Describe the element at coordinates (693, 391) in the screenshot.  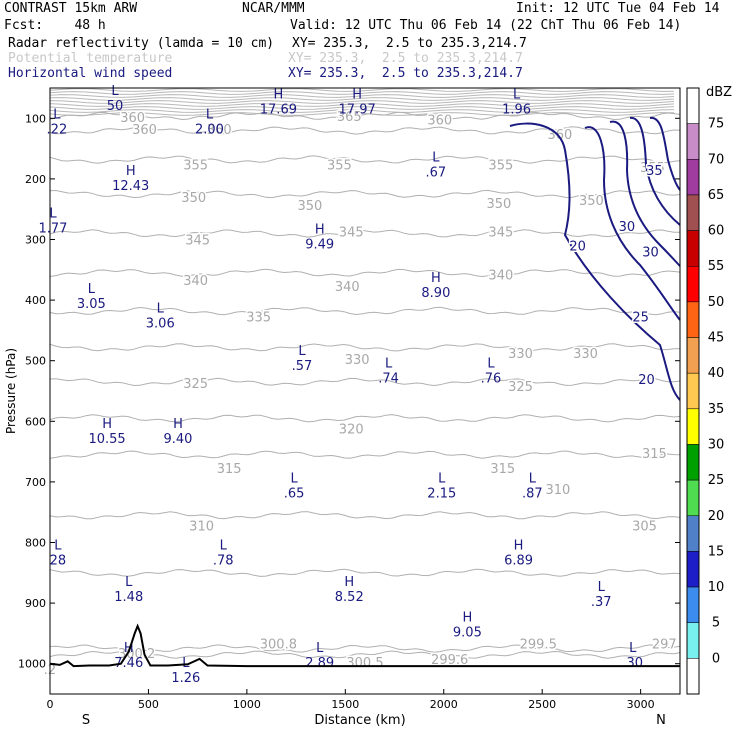
I see `colorbar-frame` at that location.